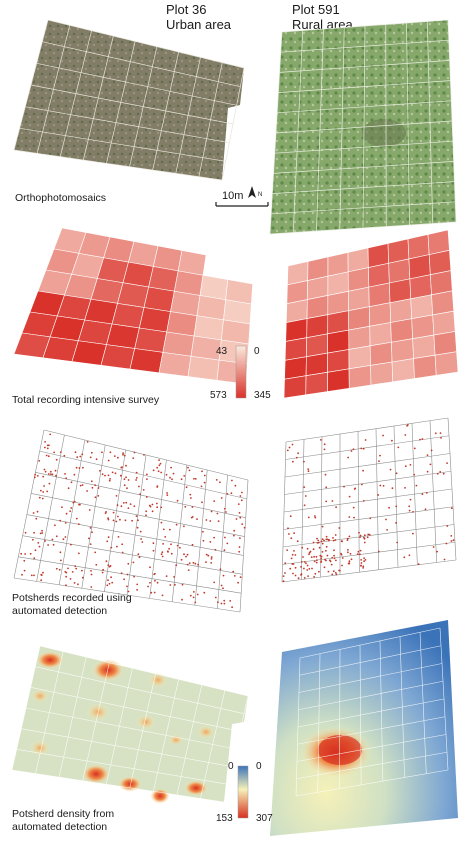 This screenshot has width=474, height=843. Describe the element at coordinates (60, 827) in the screenshot. I see `caption-density-line2: automated detection` at that location.